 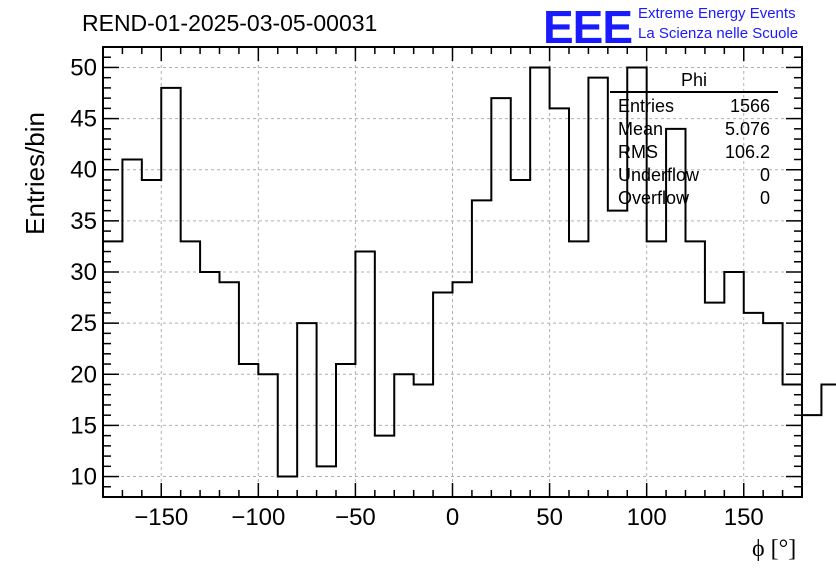 I want to click on y-tick-label: 25, so click(x=83, y=323).